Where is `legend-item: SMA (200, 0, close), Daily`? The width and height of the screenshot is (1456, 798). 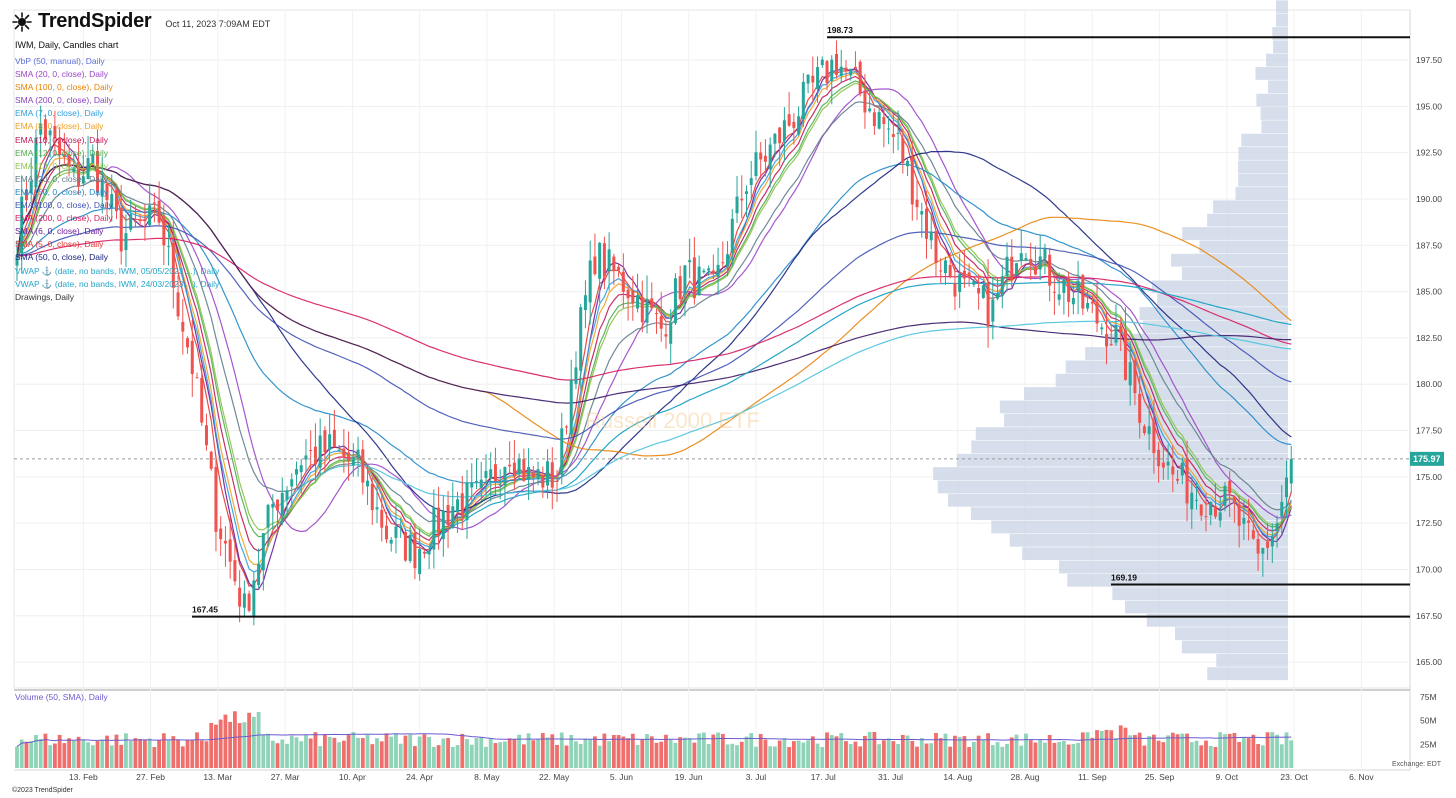 legend-item: SMA (200, 0, close), Daily is located at coordinates (64, 100).